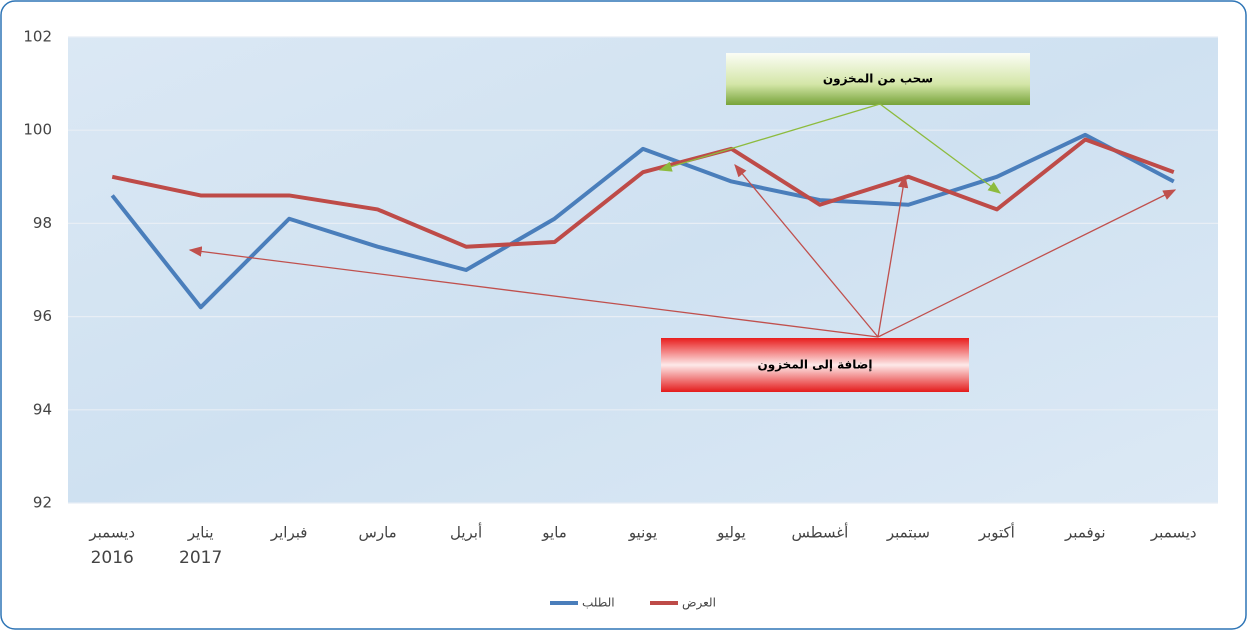 The height and width of the screenshot is (634, 1247). What do you see at coordinates (466, 532) in the screenshot?
I see `x-tick-label: أبريل` at bounding box center [466, 532].